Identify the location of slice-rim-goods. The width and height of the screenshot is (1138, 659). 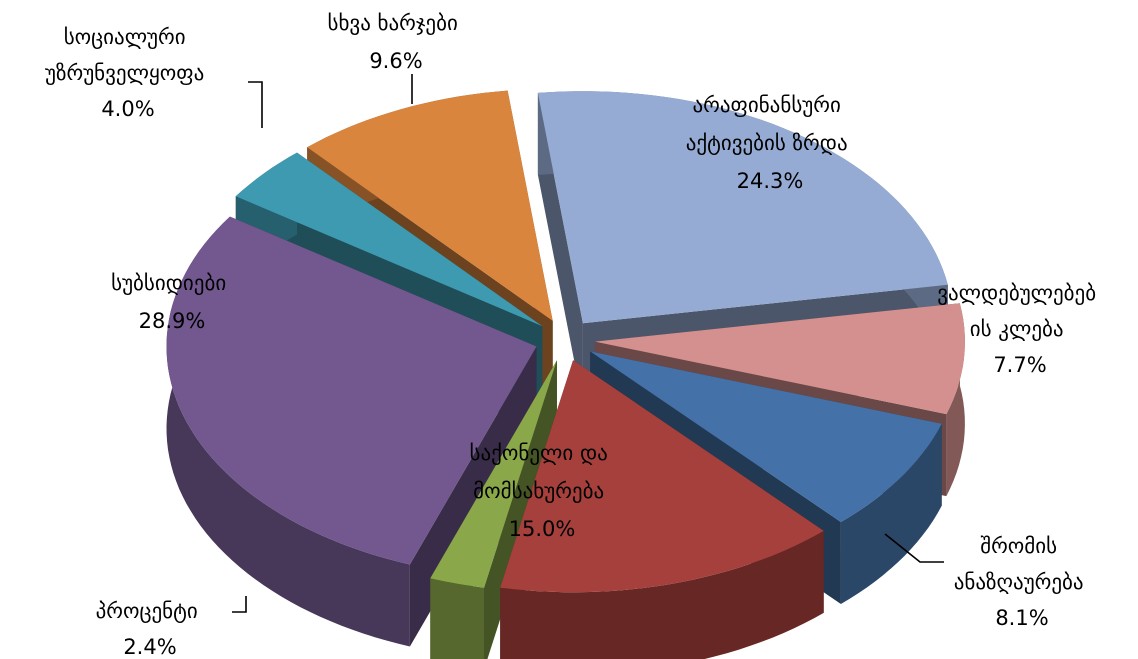
(662, 594).